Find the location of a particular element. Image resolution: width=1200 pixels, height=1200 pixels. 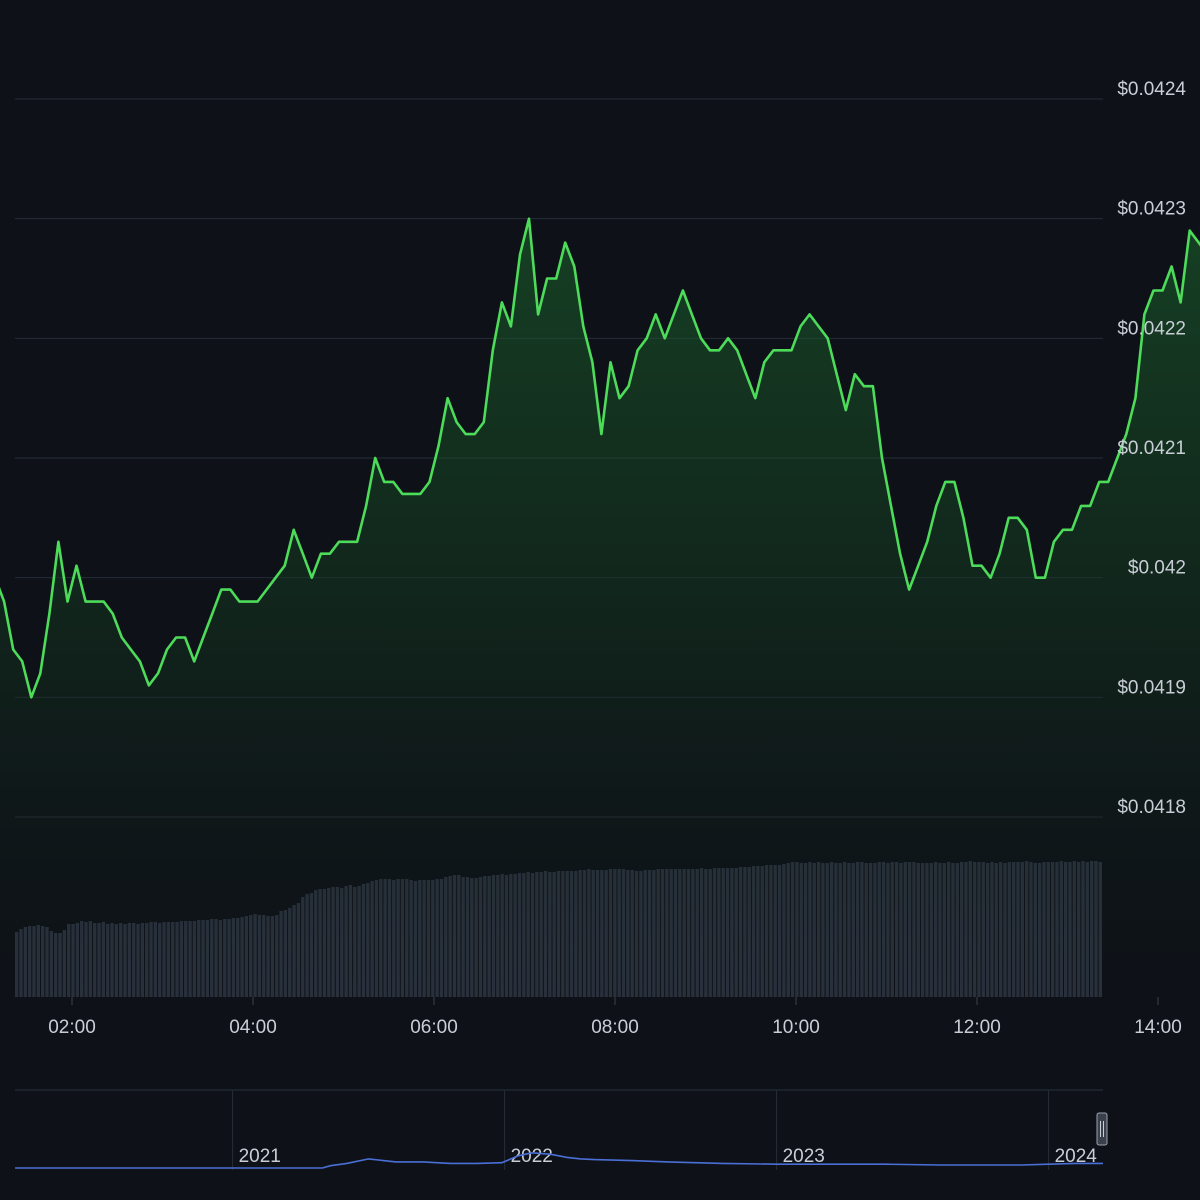

navigator-year-label: 2022 is located at coordinates (532, 1156).